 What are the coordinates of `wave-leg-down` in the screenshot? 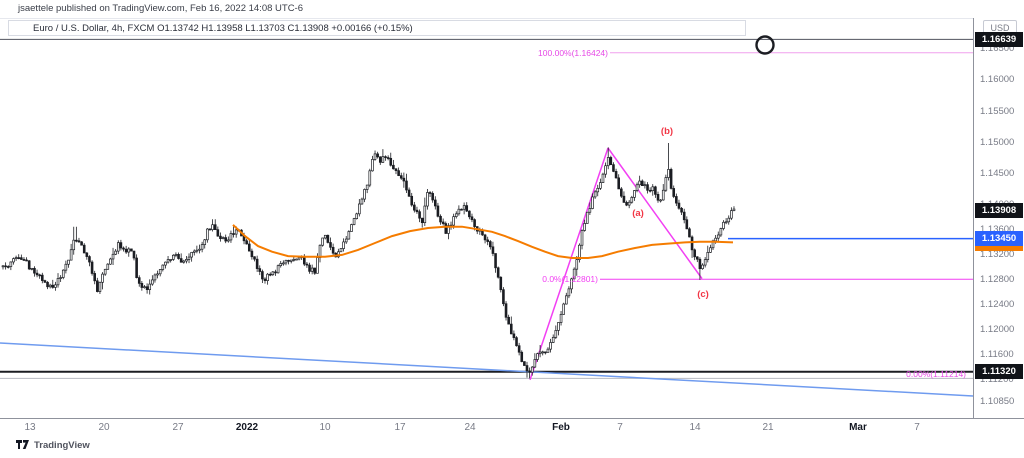 It's located at (655, 213).